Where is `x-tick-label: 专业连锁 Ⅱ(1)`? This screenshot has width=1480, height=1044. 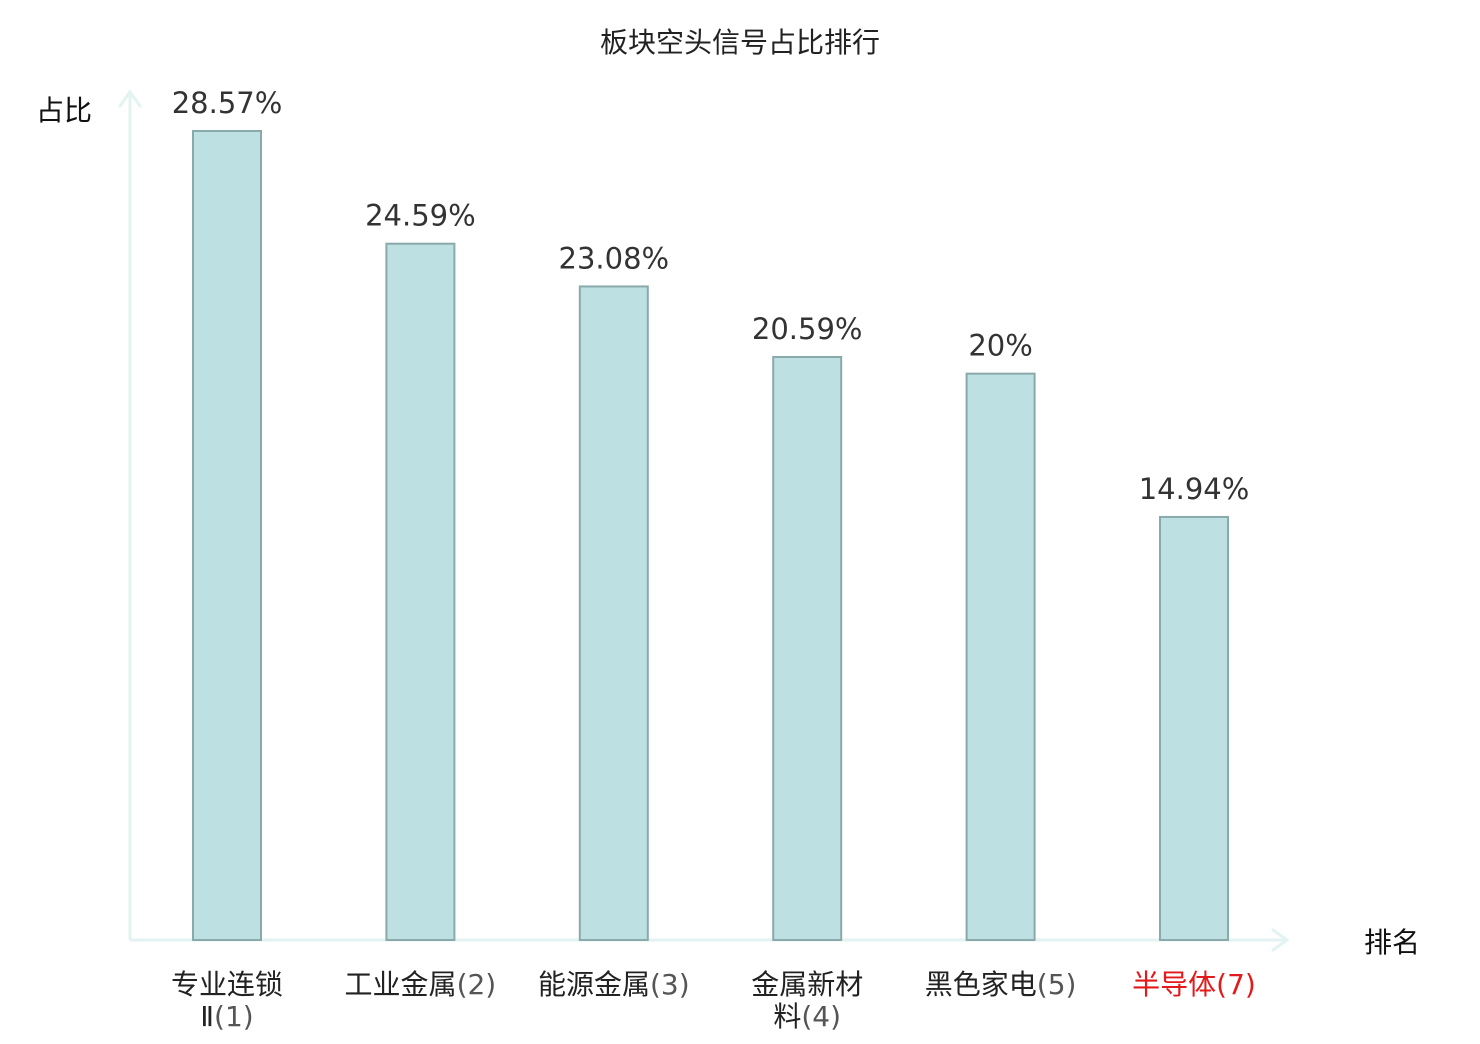
x-tick-label: 专业连锁 Ⅱ(1) is located at coordinates (227, 1000).